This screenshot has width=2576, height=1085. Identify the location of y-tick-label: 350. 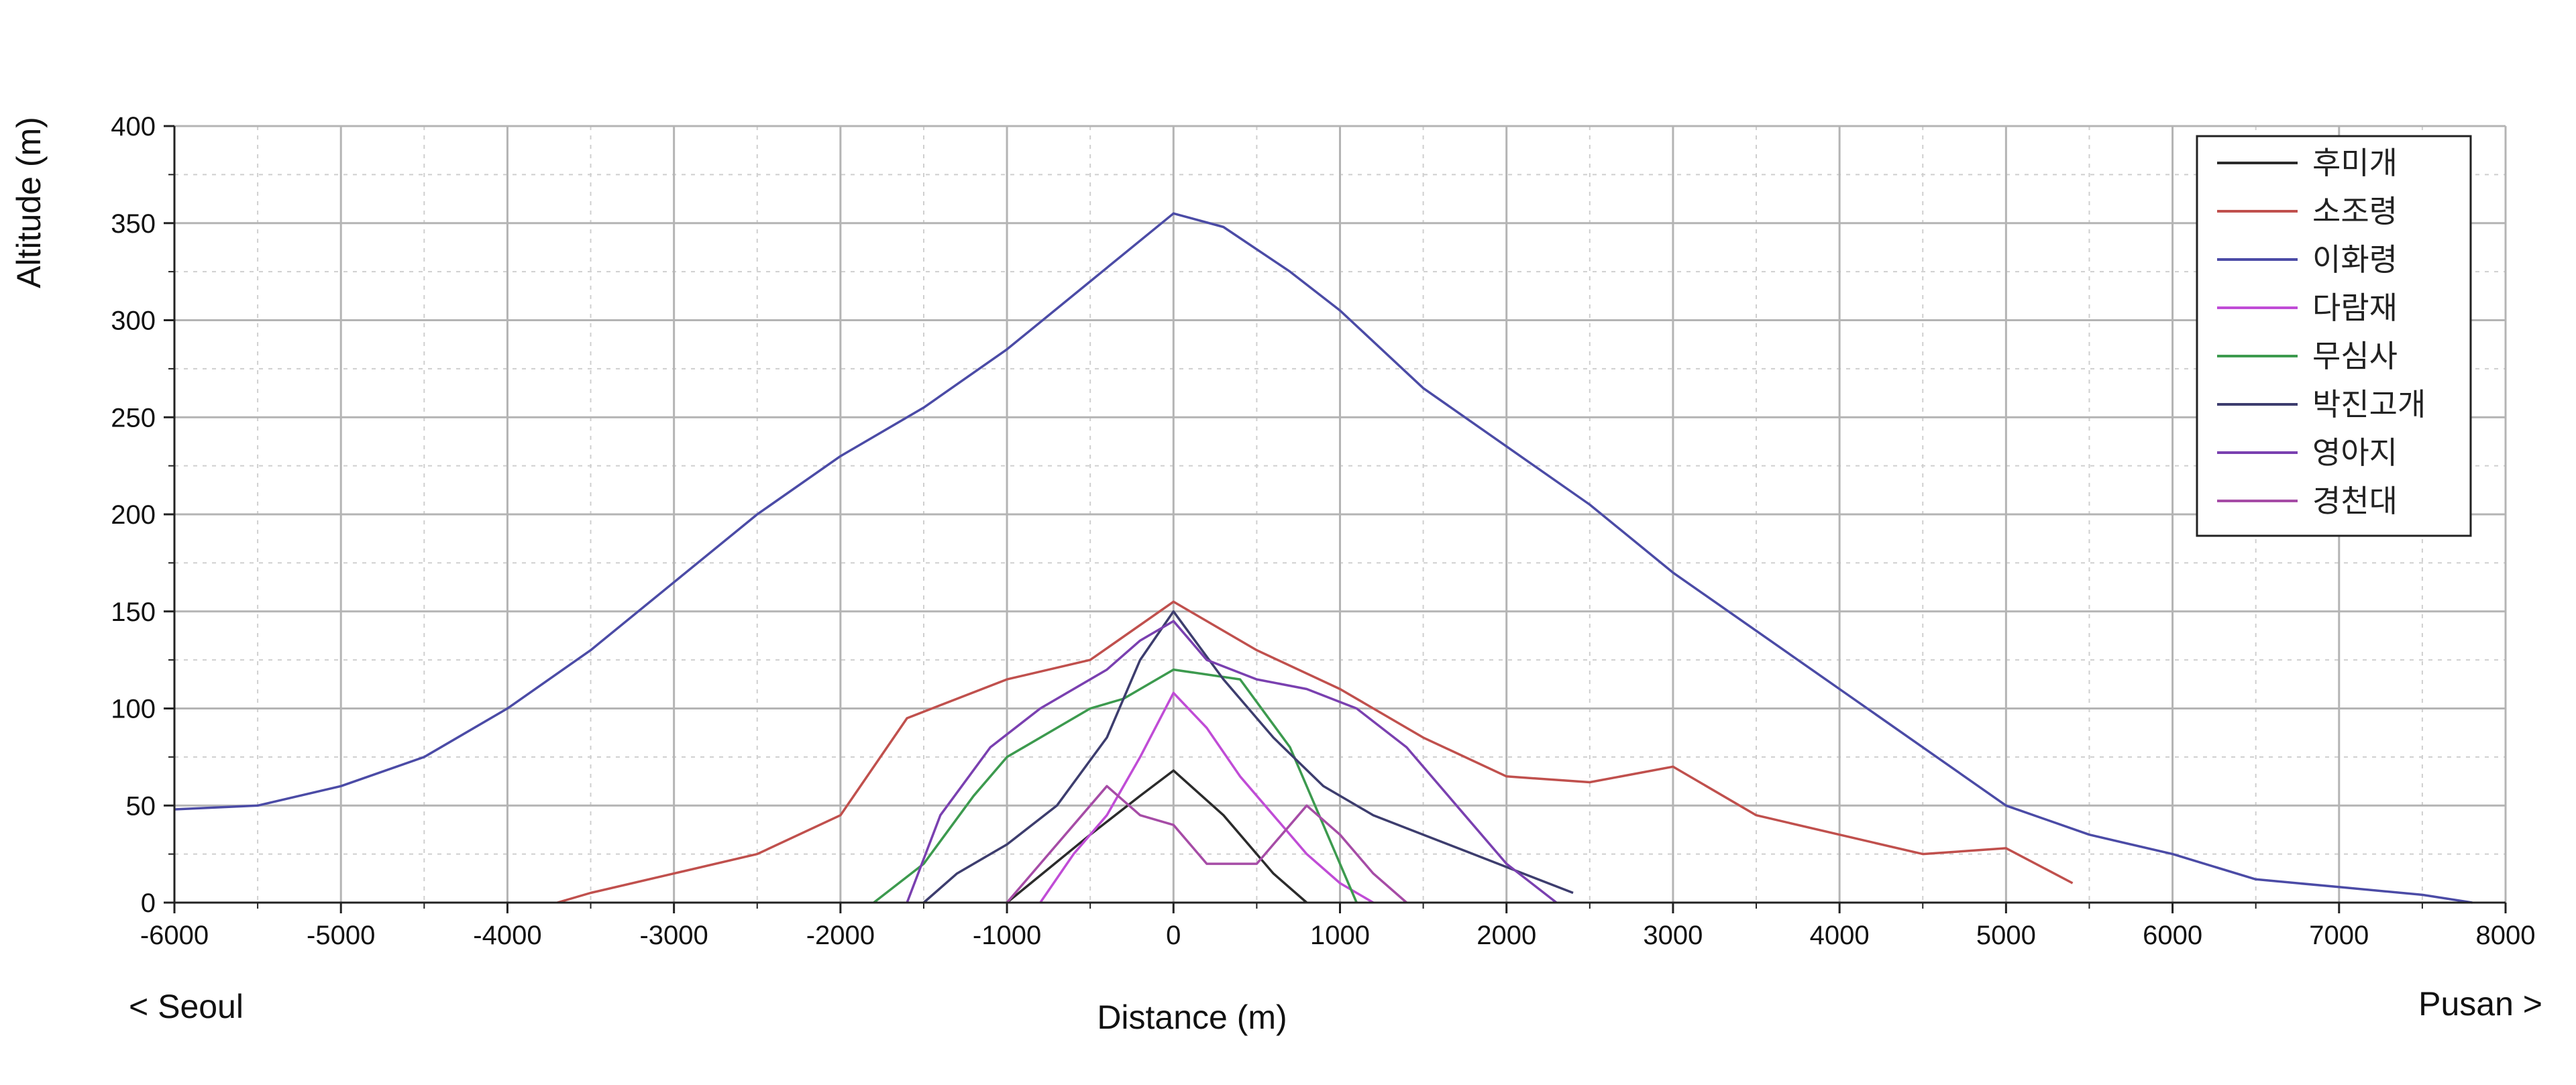
(133, 224).